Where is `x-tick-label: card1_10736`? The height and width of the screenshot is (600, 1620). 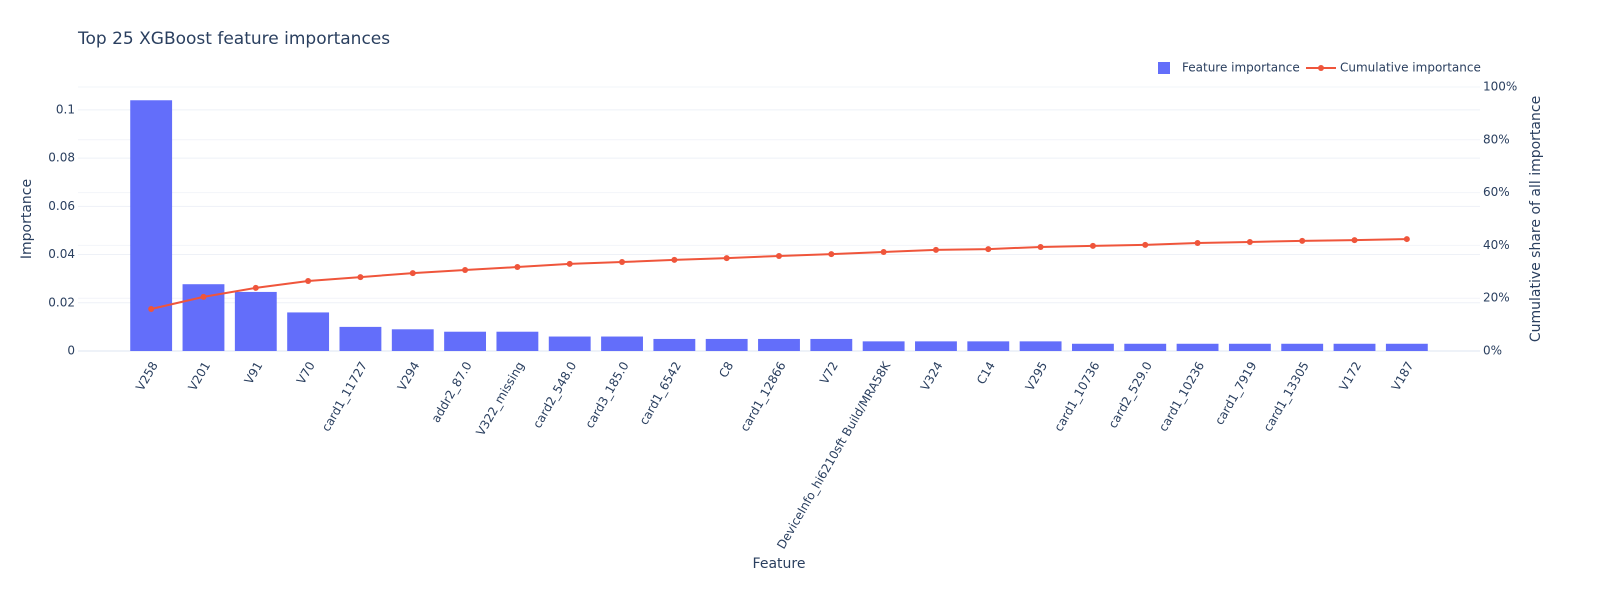
x-tick-label: card1_10736 is located at coordinates (1076, 396).